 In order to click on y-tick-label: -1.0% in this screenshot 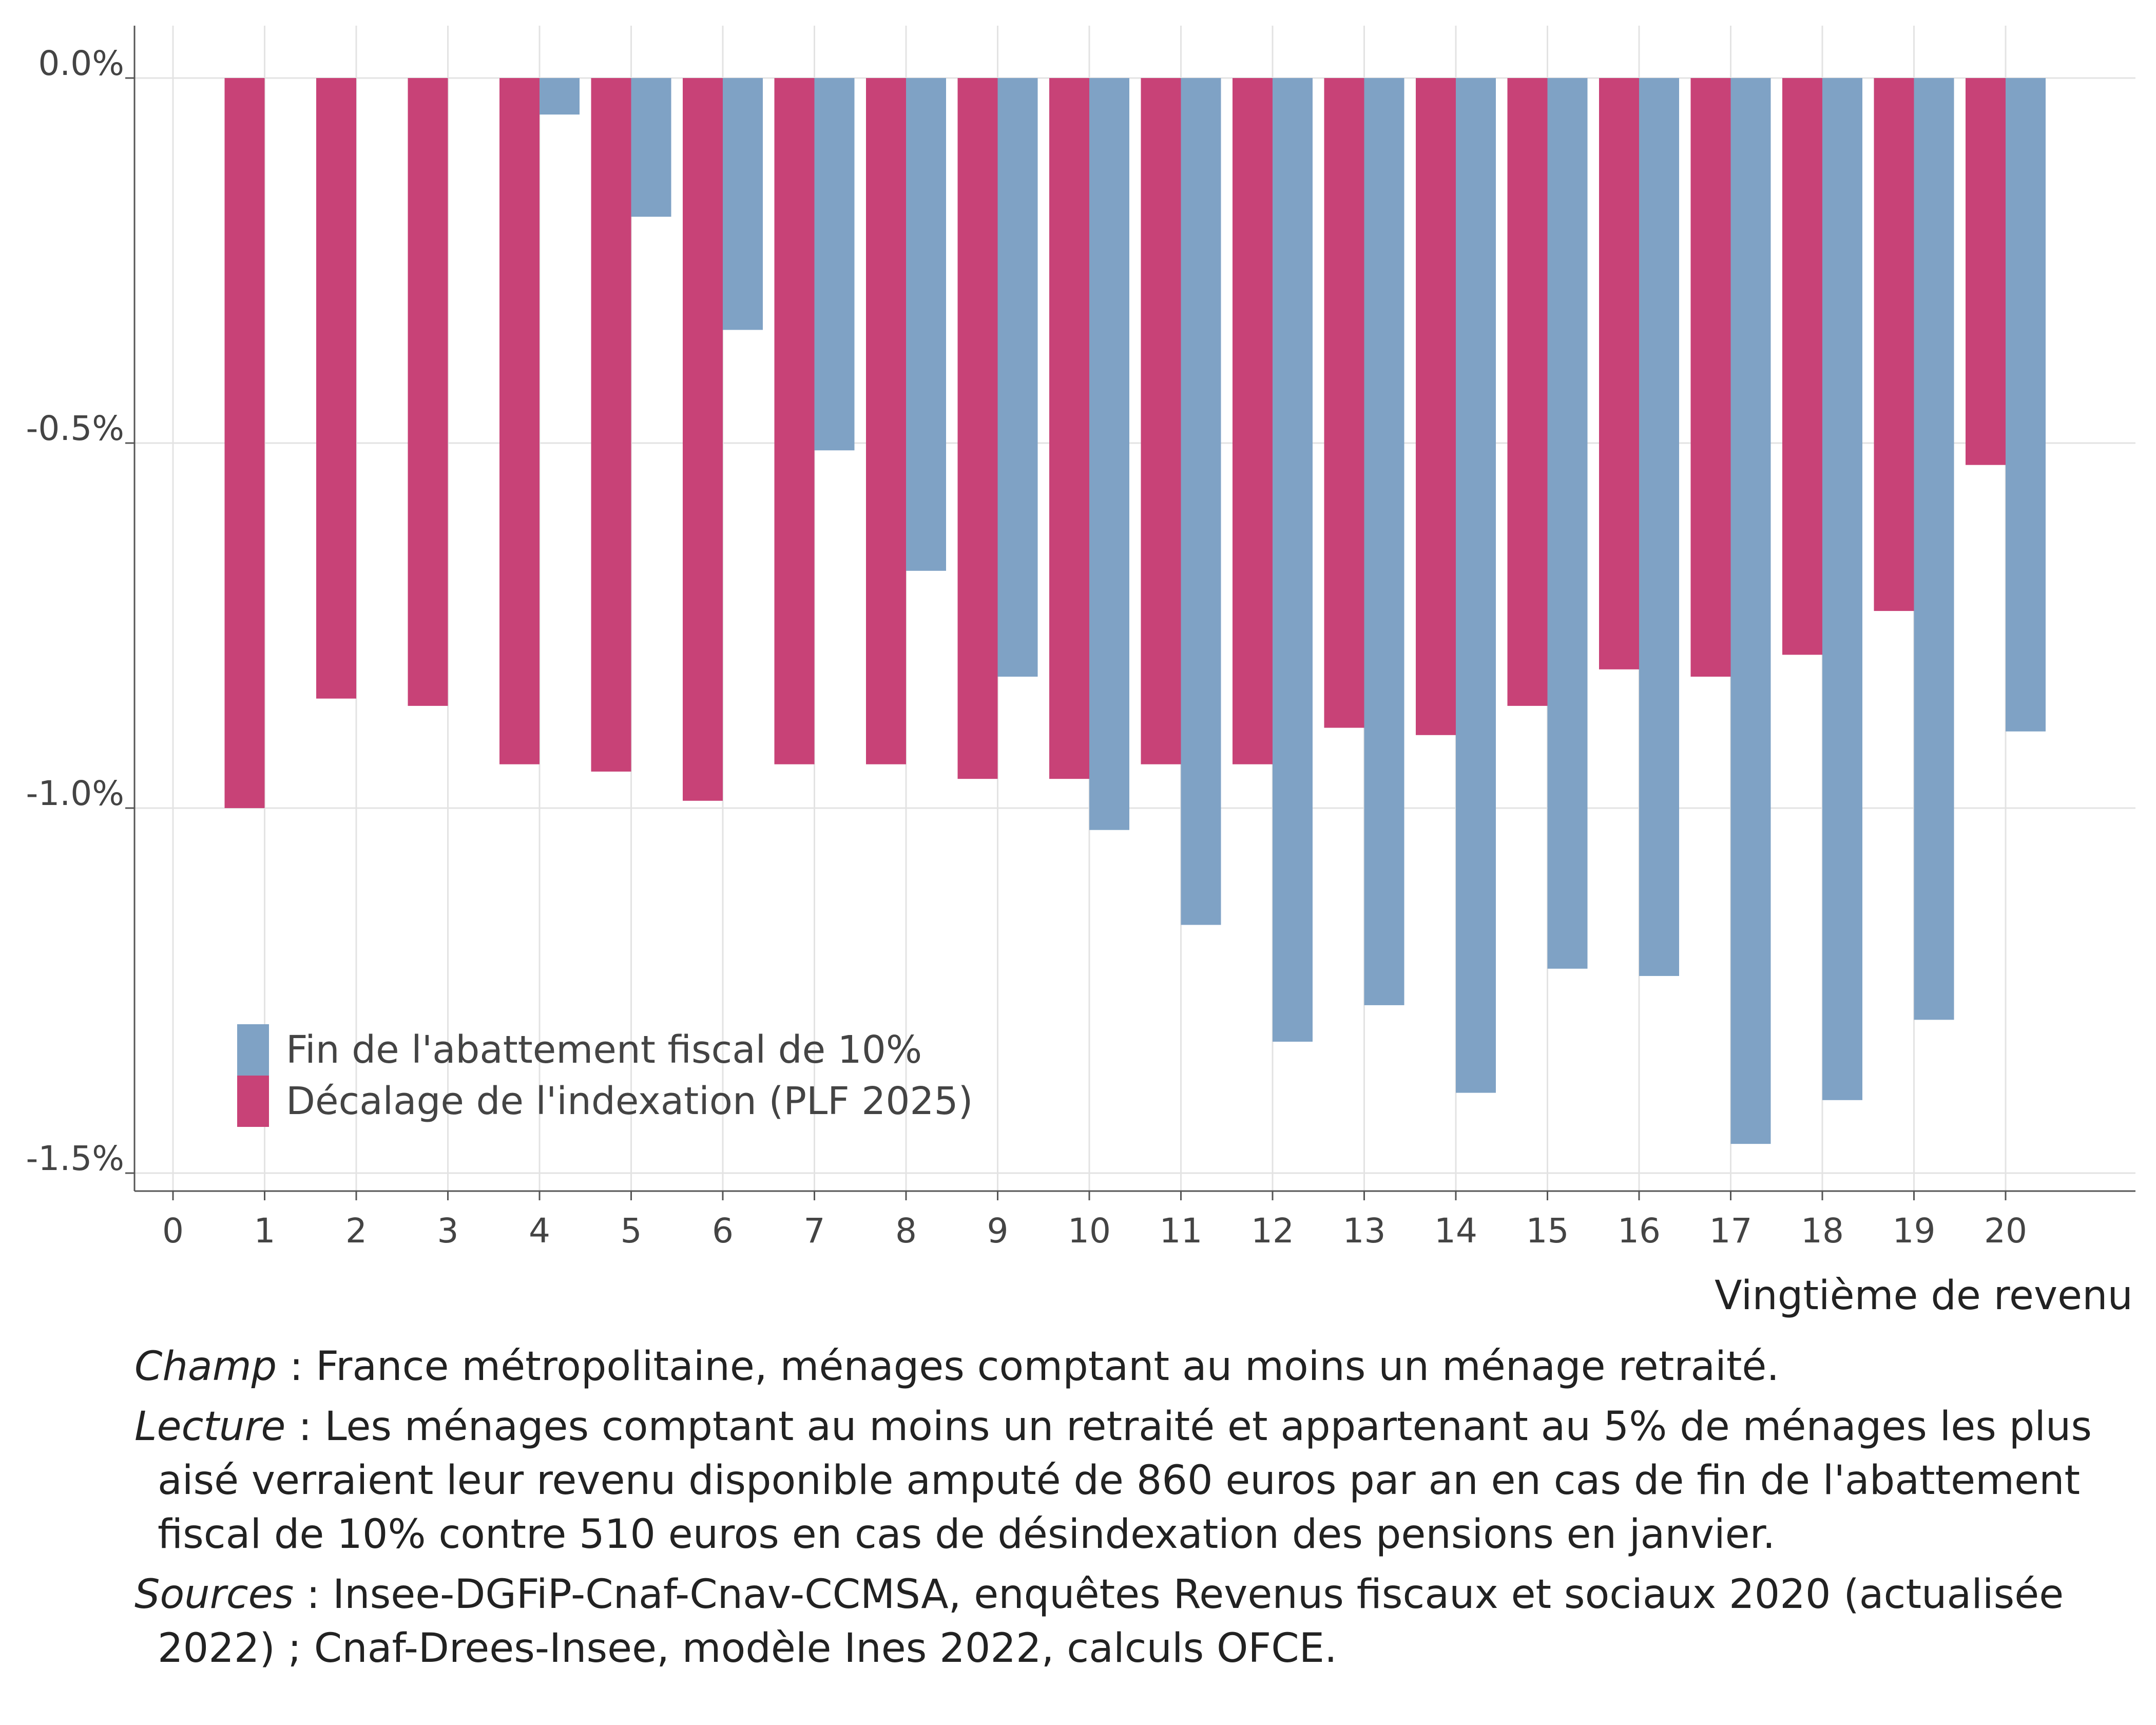, I will do `click(75, 793)`.